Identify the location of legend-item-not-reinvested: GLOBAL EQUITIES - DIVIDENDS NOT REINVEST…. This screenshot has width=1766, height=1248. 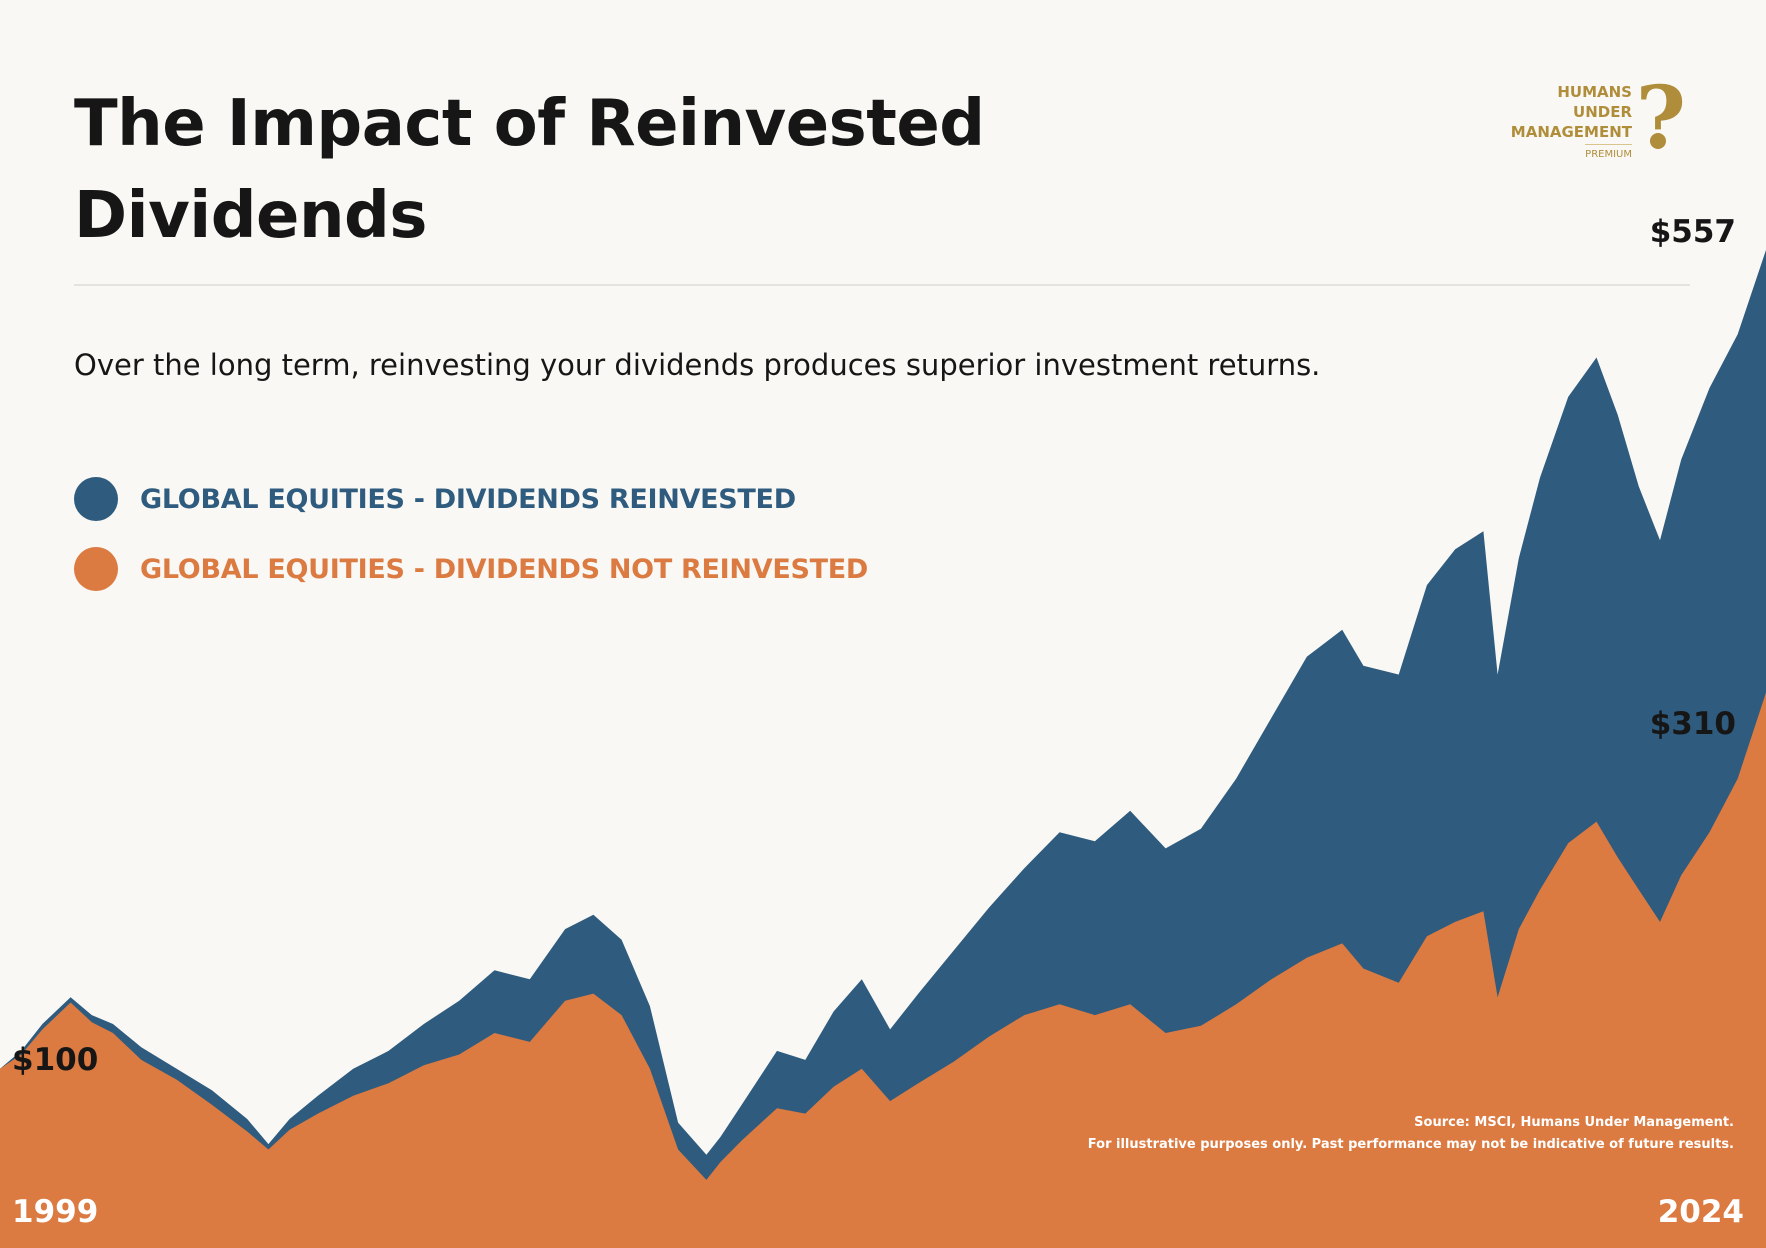
(471, 569).